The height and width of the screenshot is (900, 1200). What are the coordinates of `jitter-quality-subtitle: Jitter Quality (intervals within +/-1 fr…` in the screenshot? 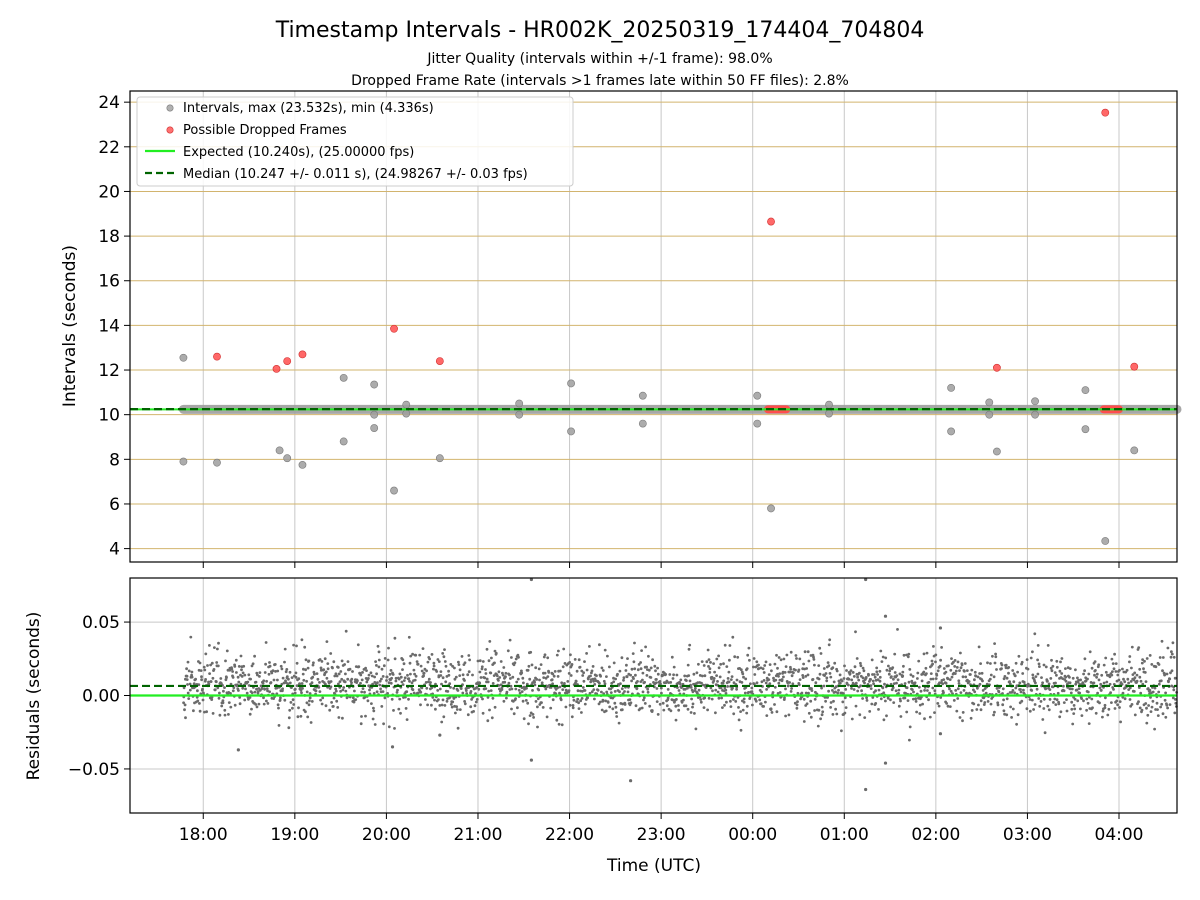 It's located at (599, 59).